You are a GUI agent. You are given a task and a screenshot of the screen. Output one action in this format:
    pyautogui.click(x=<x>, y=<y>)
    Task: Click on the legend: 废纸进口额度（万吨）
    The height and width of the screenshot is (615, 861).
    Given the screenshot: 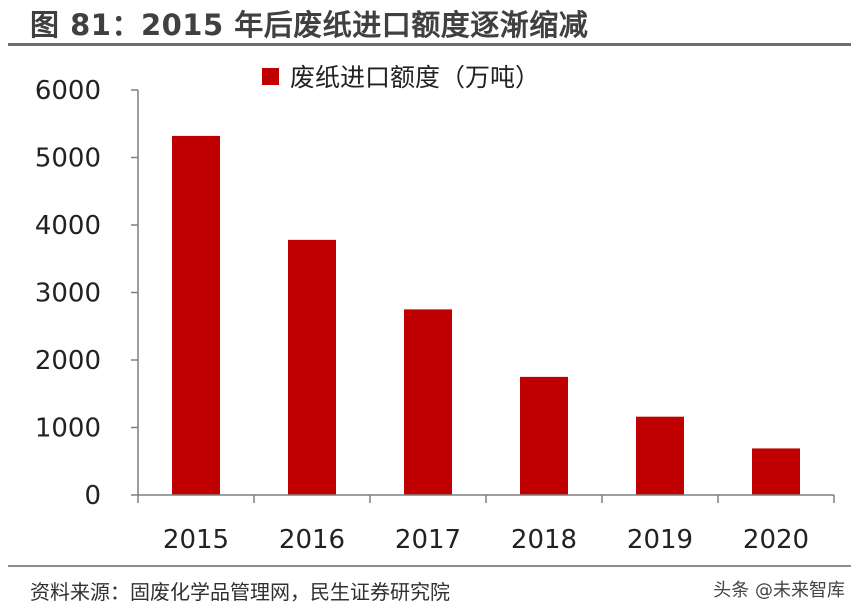 What is the action you would take?
    pyautogui.click(x=401, y=77)
    